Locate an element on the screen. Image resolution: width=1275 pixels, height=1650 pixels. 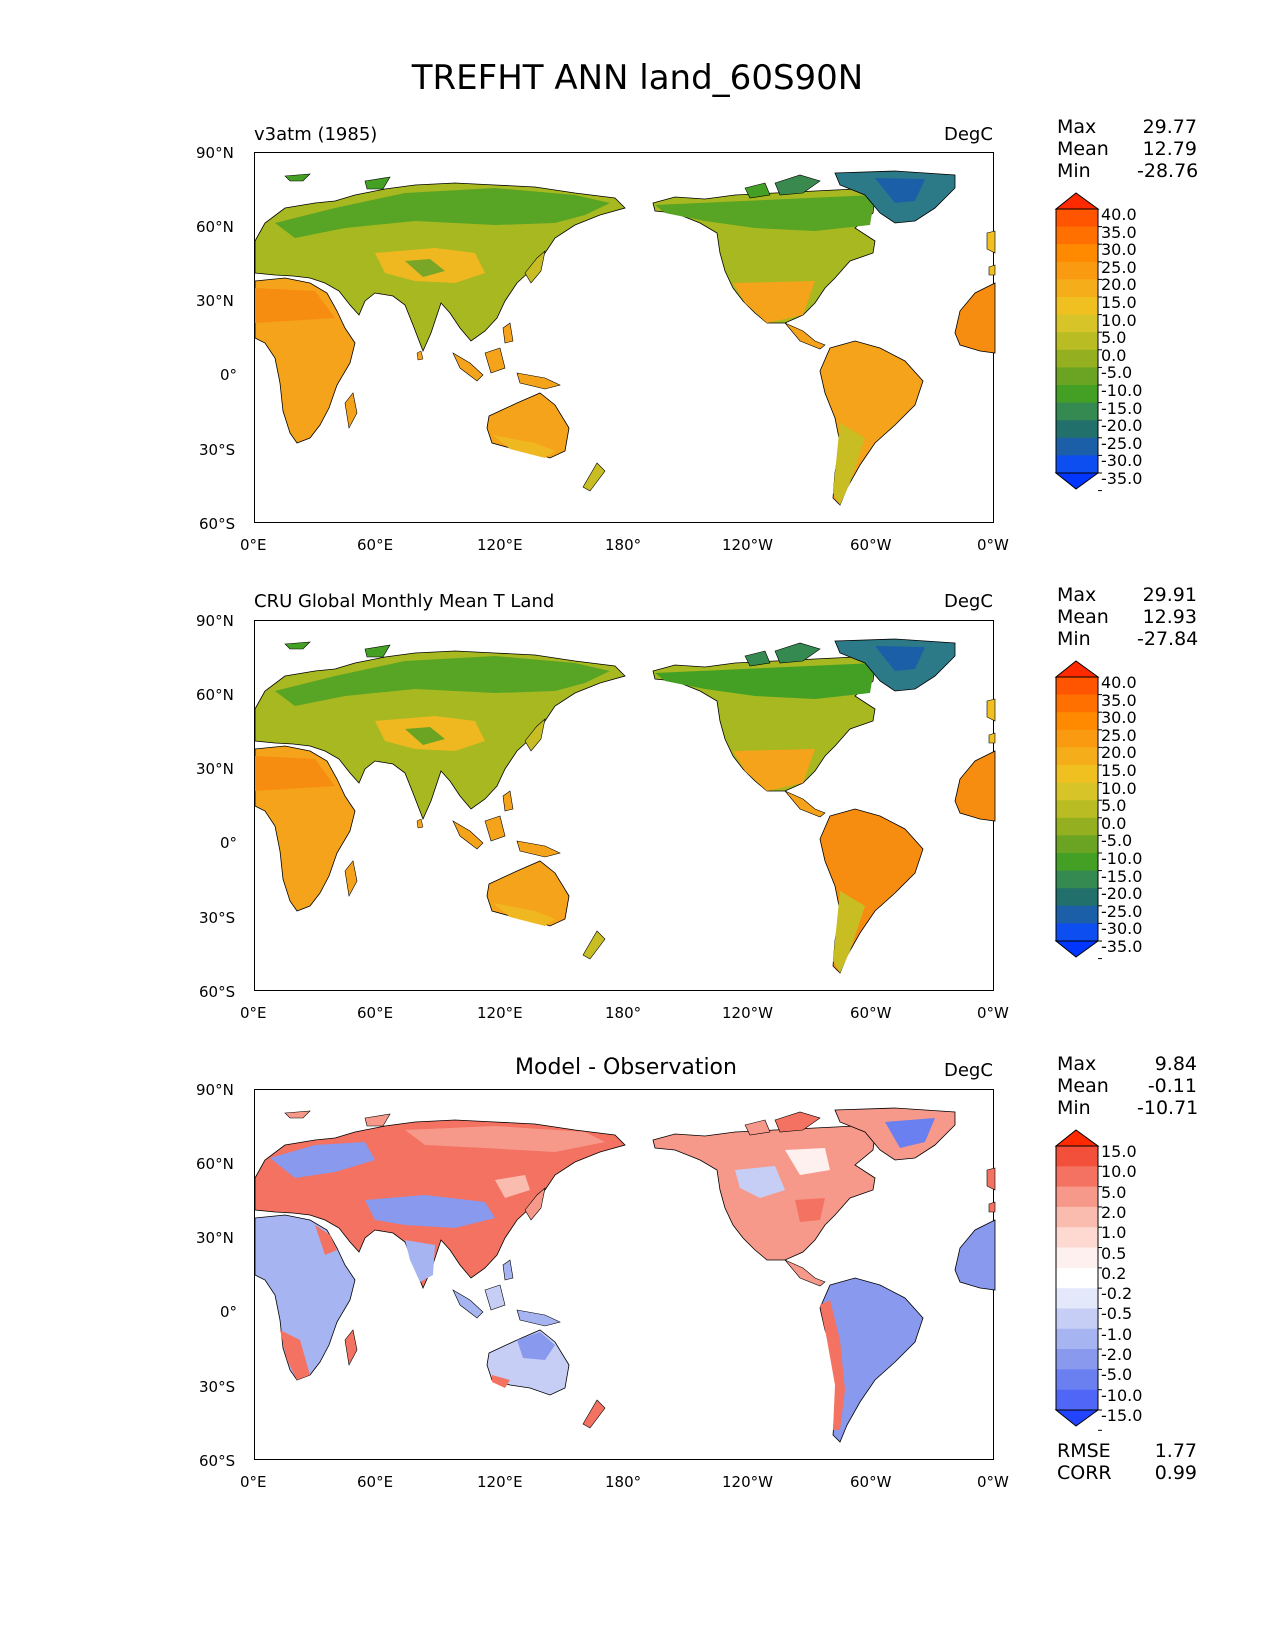
rmse-value: 1.77 is located at coordinates (1175, 1451).